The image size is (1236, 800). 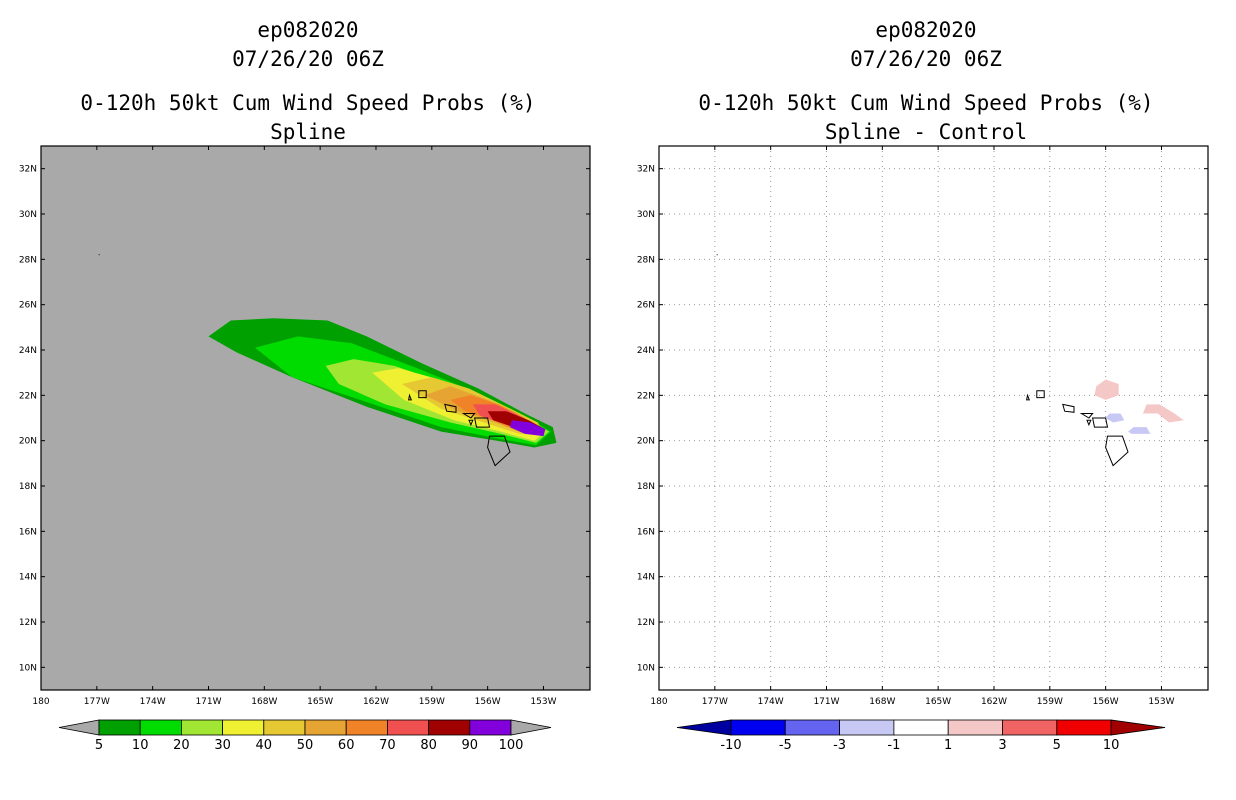 I want to click on colorbar-label: 20, so click(x=181, y=745).